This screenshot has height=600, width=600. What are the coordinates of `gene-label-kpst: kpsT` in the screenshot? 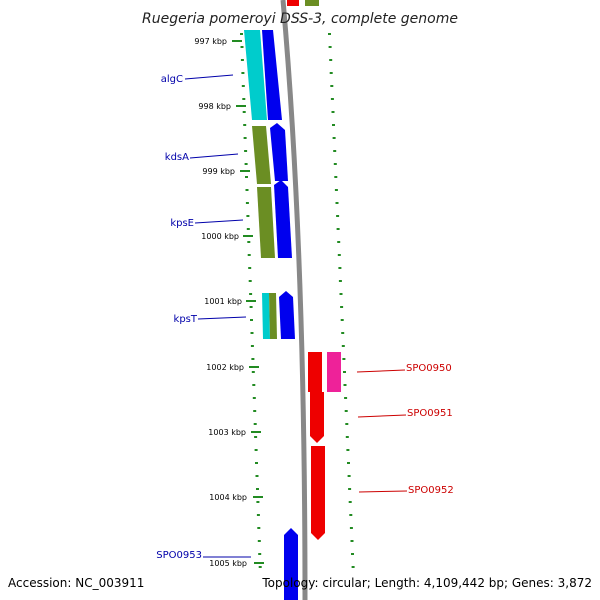 It's located at (186, 319).